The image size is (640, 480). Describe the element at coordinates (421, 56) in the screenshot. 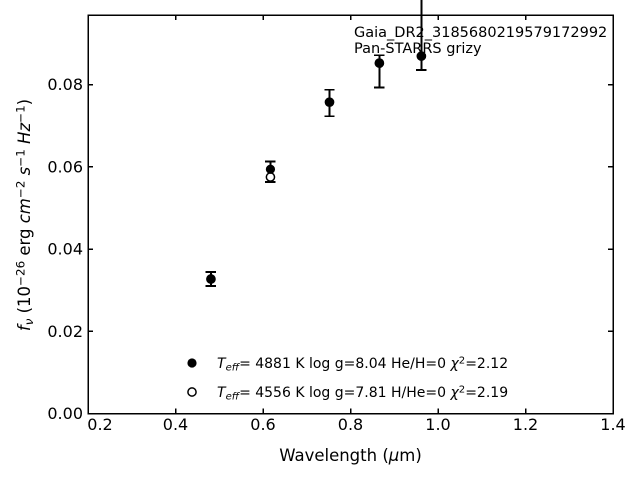

I see `marker-filled-y` at that location.